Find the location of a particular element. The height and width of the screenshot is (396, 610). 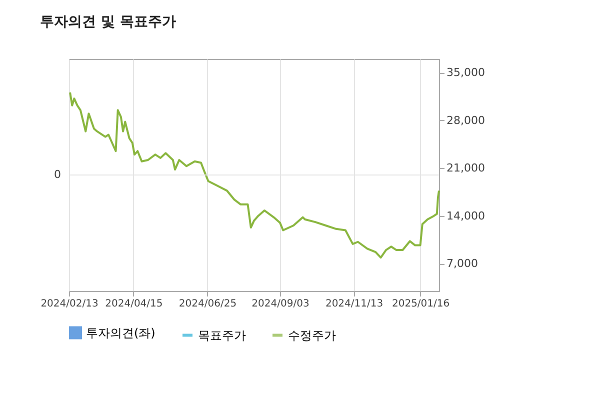

text: 0 is located at coordinates (57, 174).